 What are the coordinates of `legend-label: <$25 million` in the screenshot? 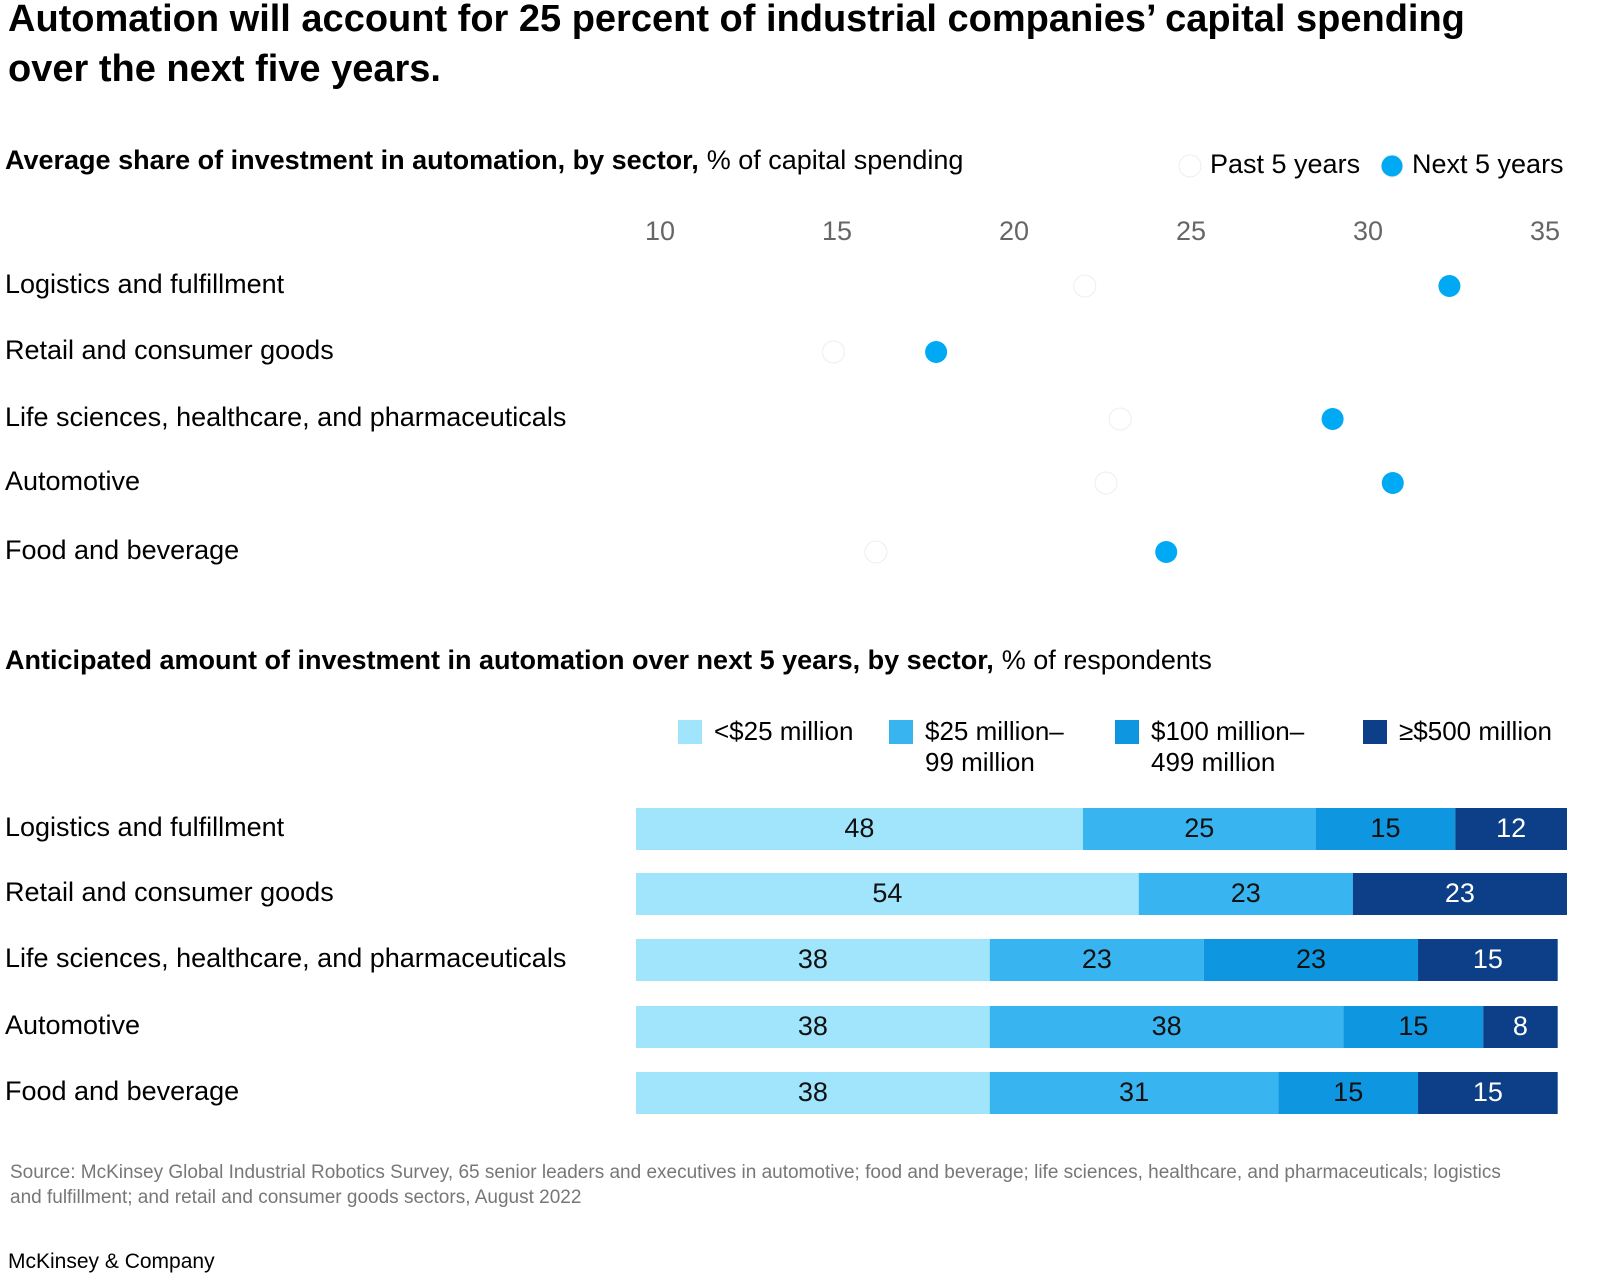 It's located at (784, 731).